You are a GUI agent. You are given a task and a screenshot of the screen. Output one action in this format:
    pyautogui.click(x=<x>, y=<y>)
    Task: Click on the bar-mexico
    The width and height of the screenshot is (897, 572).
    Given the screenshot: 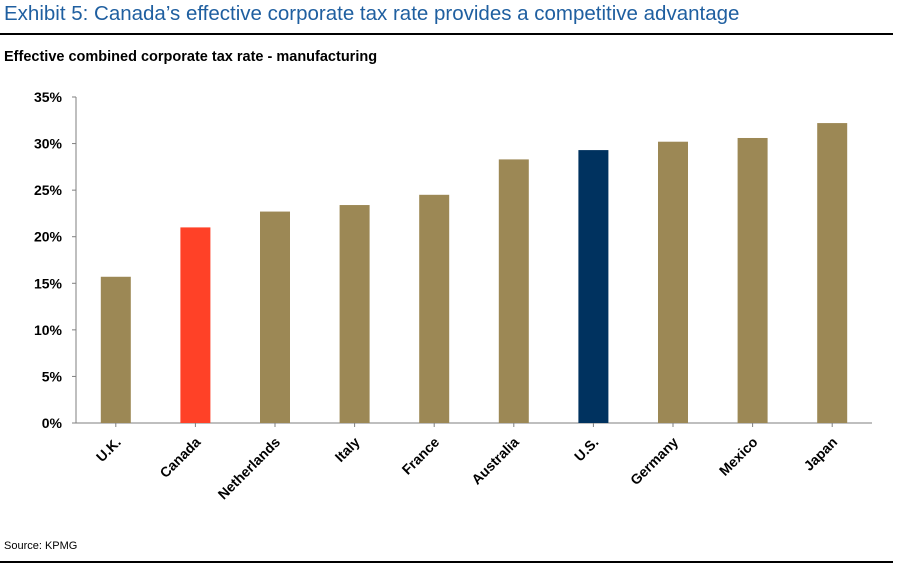 What is the action you would take?
    pyautogui.click(x=752, y=280)
    